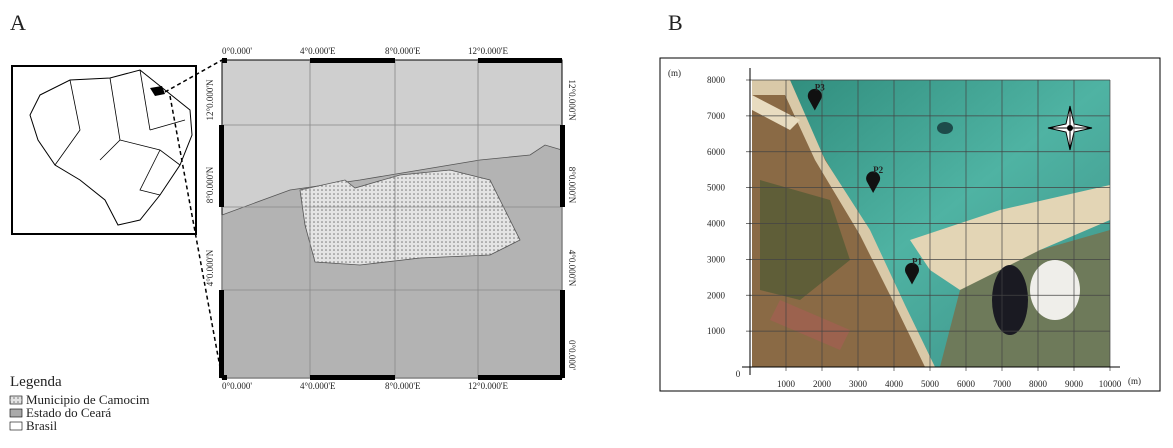 This screenshot has height=448, width=1173. Describe the element at coordinates (1070, 128) in the screenshot. I see `compass-rose` at that location.